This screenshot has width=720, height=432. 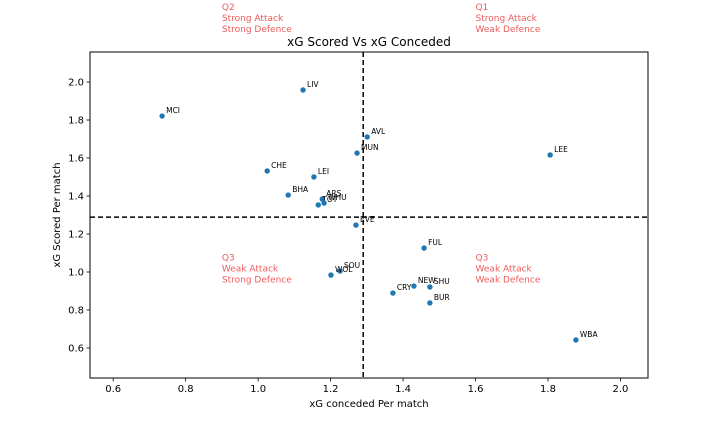 I want to click on point-cry, so click(x=393, y=293).